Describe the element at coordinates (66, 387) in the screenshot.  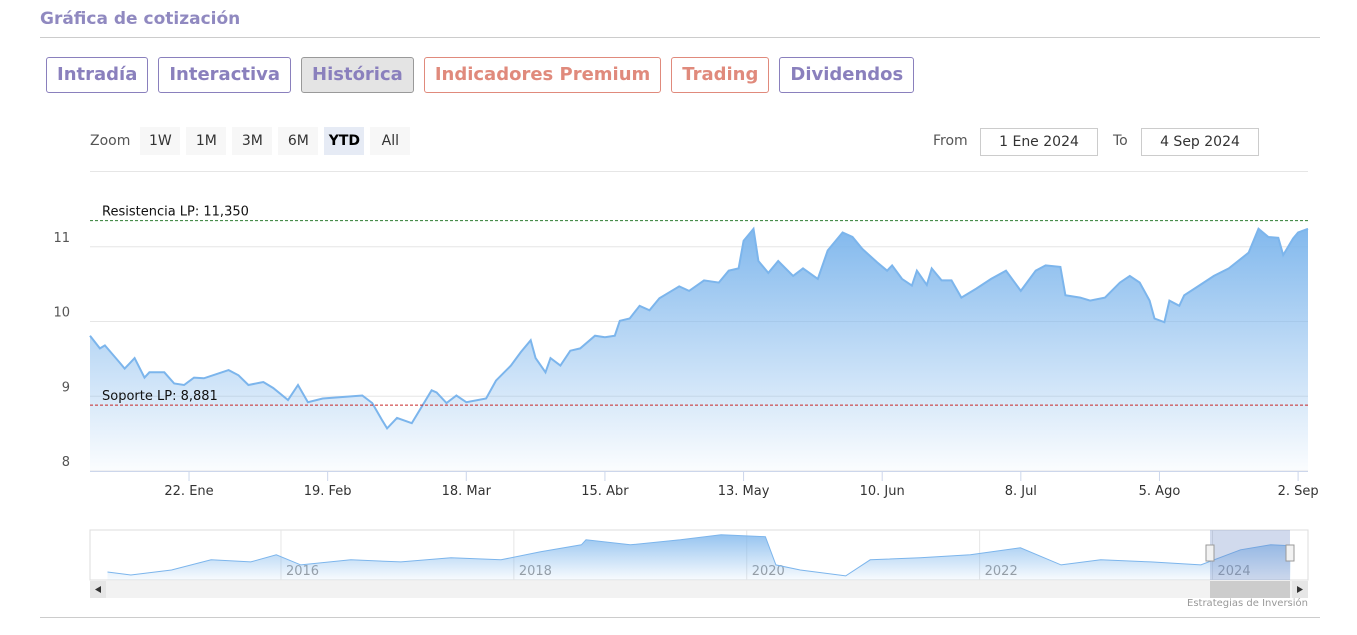
I see `y-tick-label: 9` at that location.